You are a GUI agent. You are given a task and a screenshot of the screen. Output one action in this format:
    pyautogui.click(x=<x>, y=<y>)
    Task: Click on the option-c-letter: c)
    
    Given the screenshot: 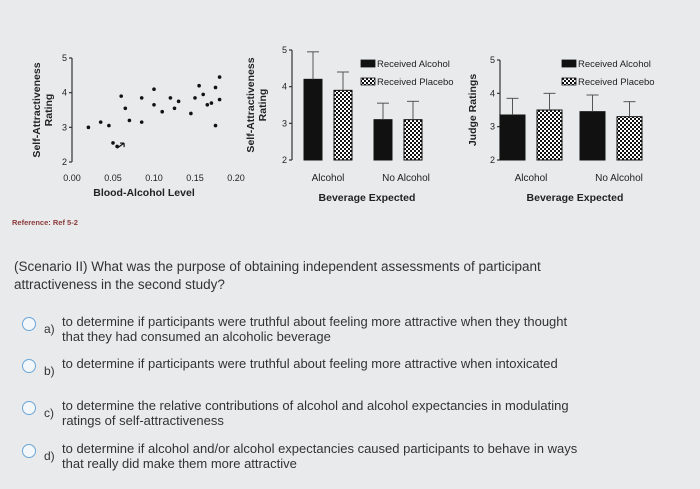 What is the action you would take?
    pyautogui.click(x=49, y=413)
    